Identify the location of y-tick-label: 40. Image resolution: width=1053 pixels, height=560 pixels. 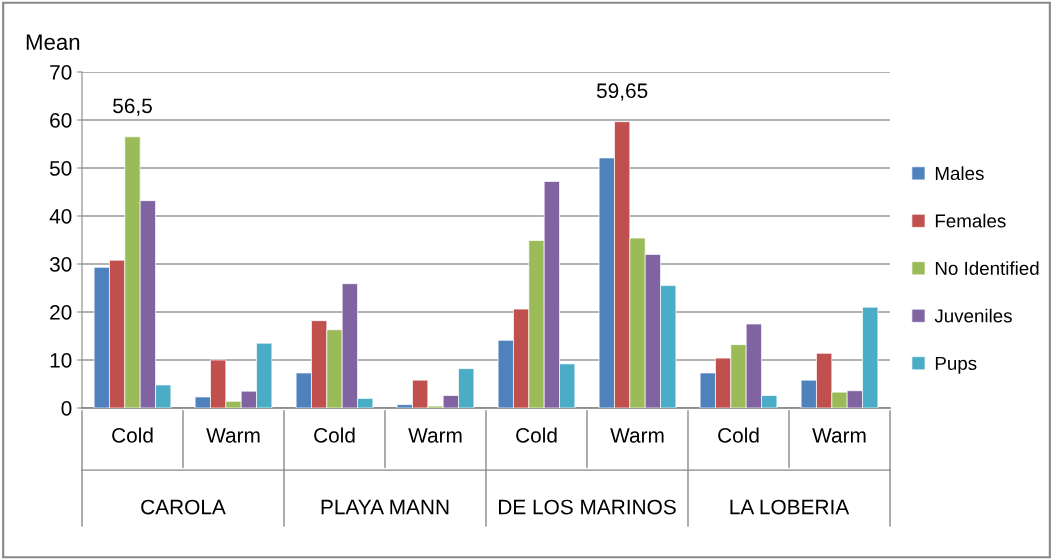
(60, 216).